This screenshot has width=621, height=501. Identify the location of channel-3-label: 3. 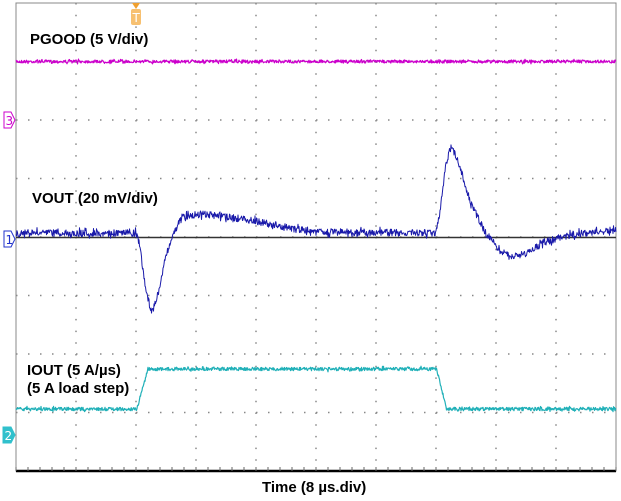
(10, 121).